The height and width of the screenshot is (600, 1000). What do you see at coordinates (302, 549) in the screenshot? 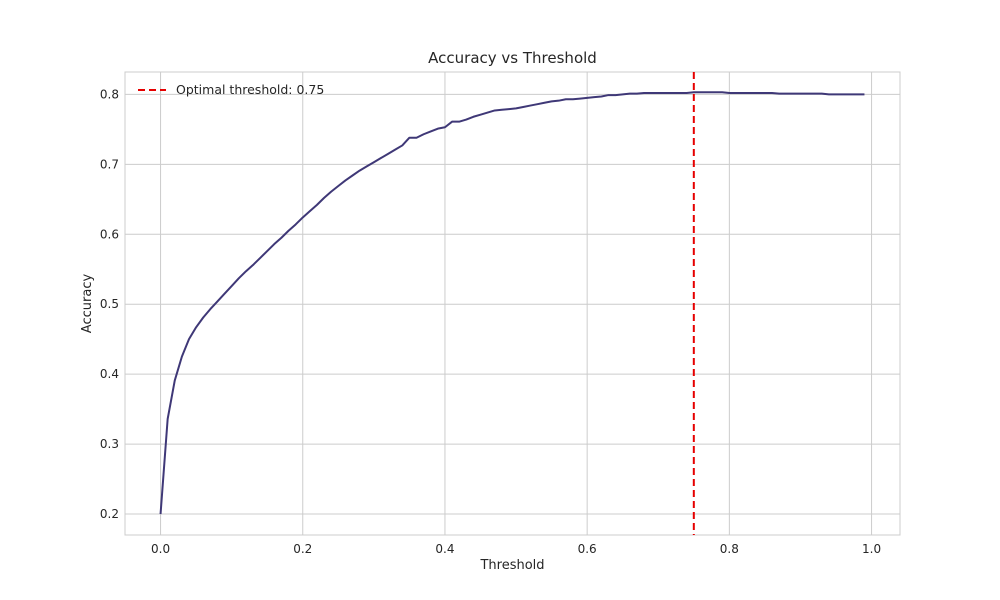
I see `x-tick-label: 0.2` at bounding box center [302, 549].